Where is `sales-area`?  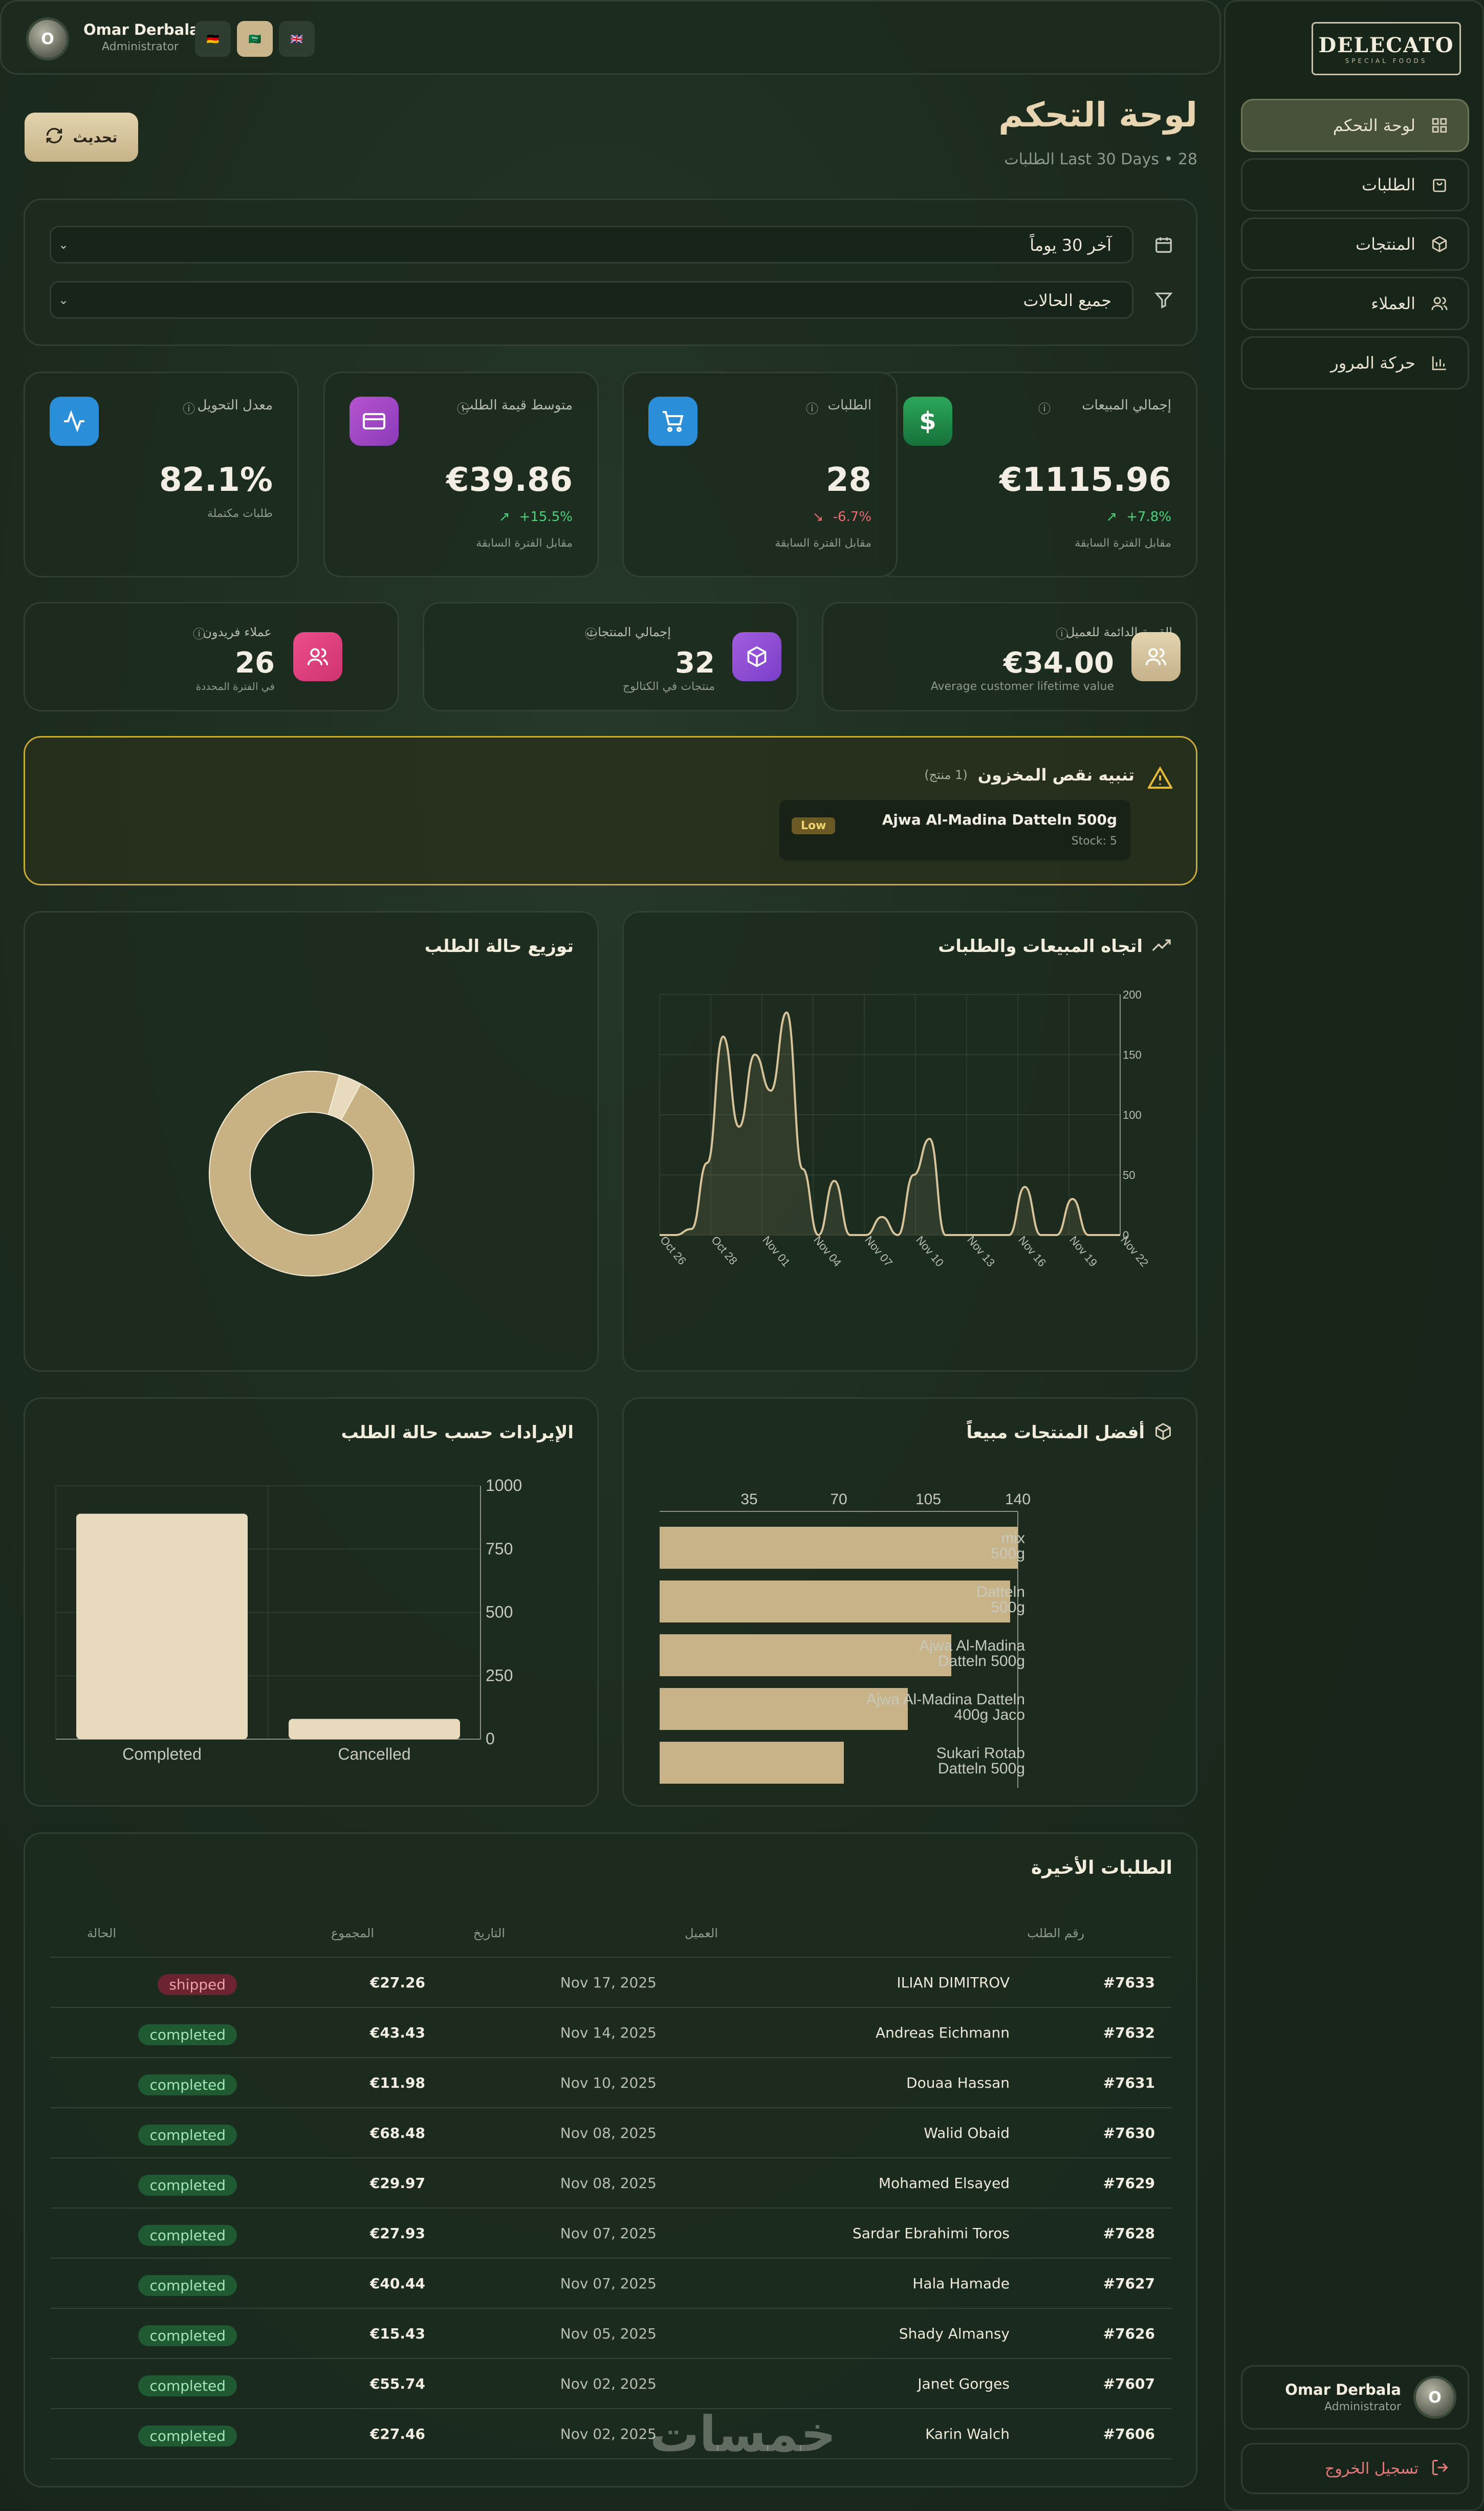
sales-area is located at coordinates (890, 1123).